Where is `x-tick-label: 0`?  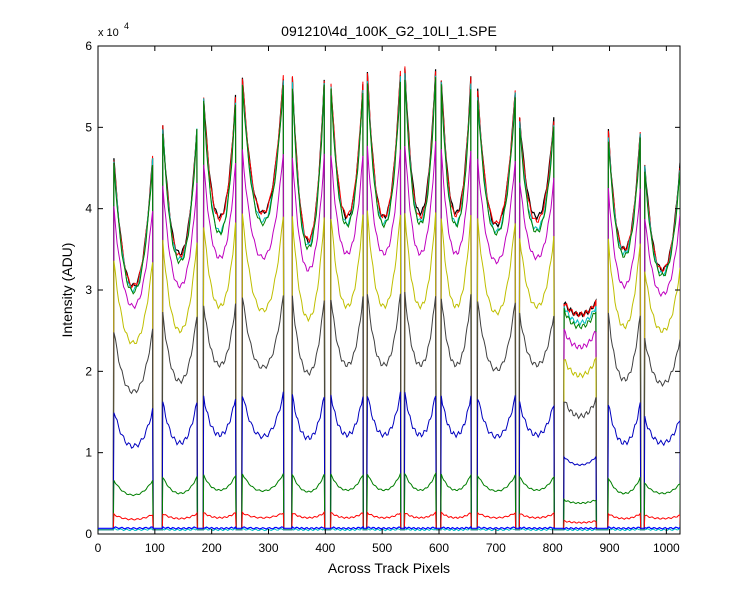 x-tick-label: 0 is located at coordinates (98, 548).